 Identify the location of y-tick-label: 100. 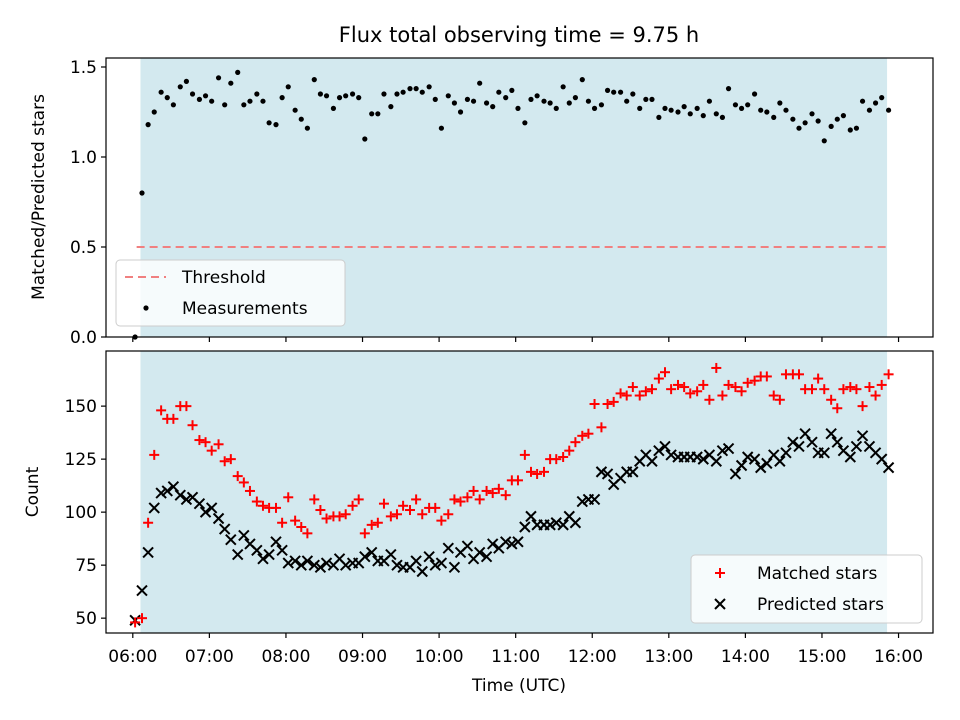
(81, 513).